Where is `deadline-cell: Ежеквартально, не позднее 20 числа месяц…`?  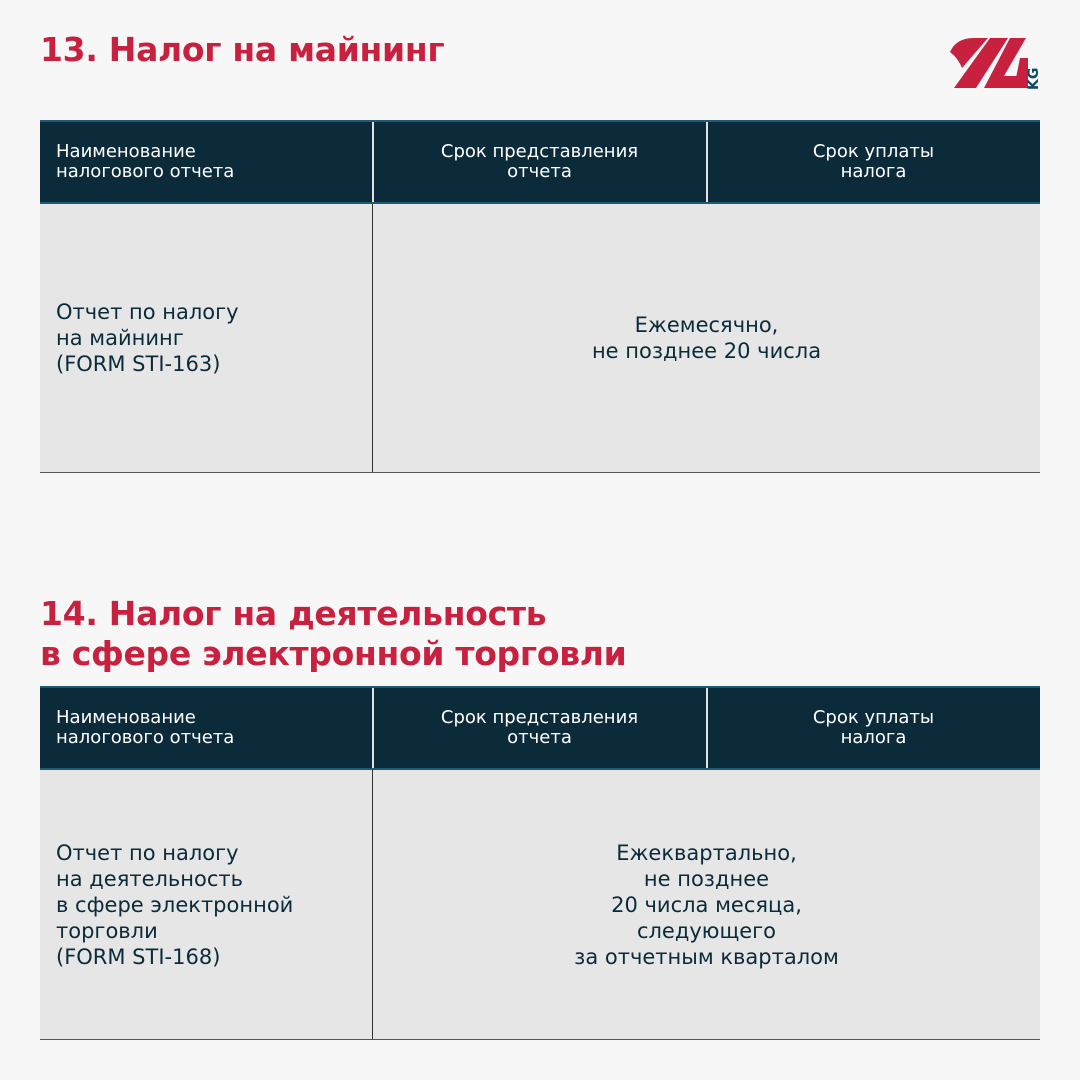
deadline-cell: Ежеквартально, не позднее 20 числа месяц… is located at coordinates (706, 904).